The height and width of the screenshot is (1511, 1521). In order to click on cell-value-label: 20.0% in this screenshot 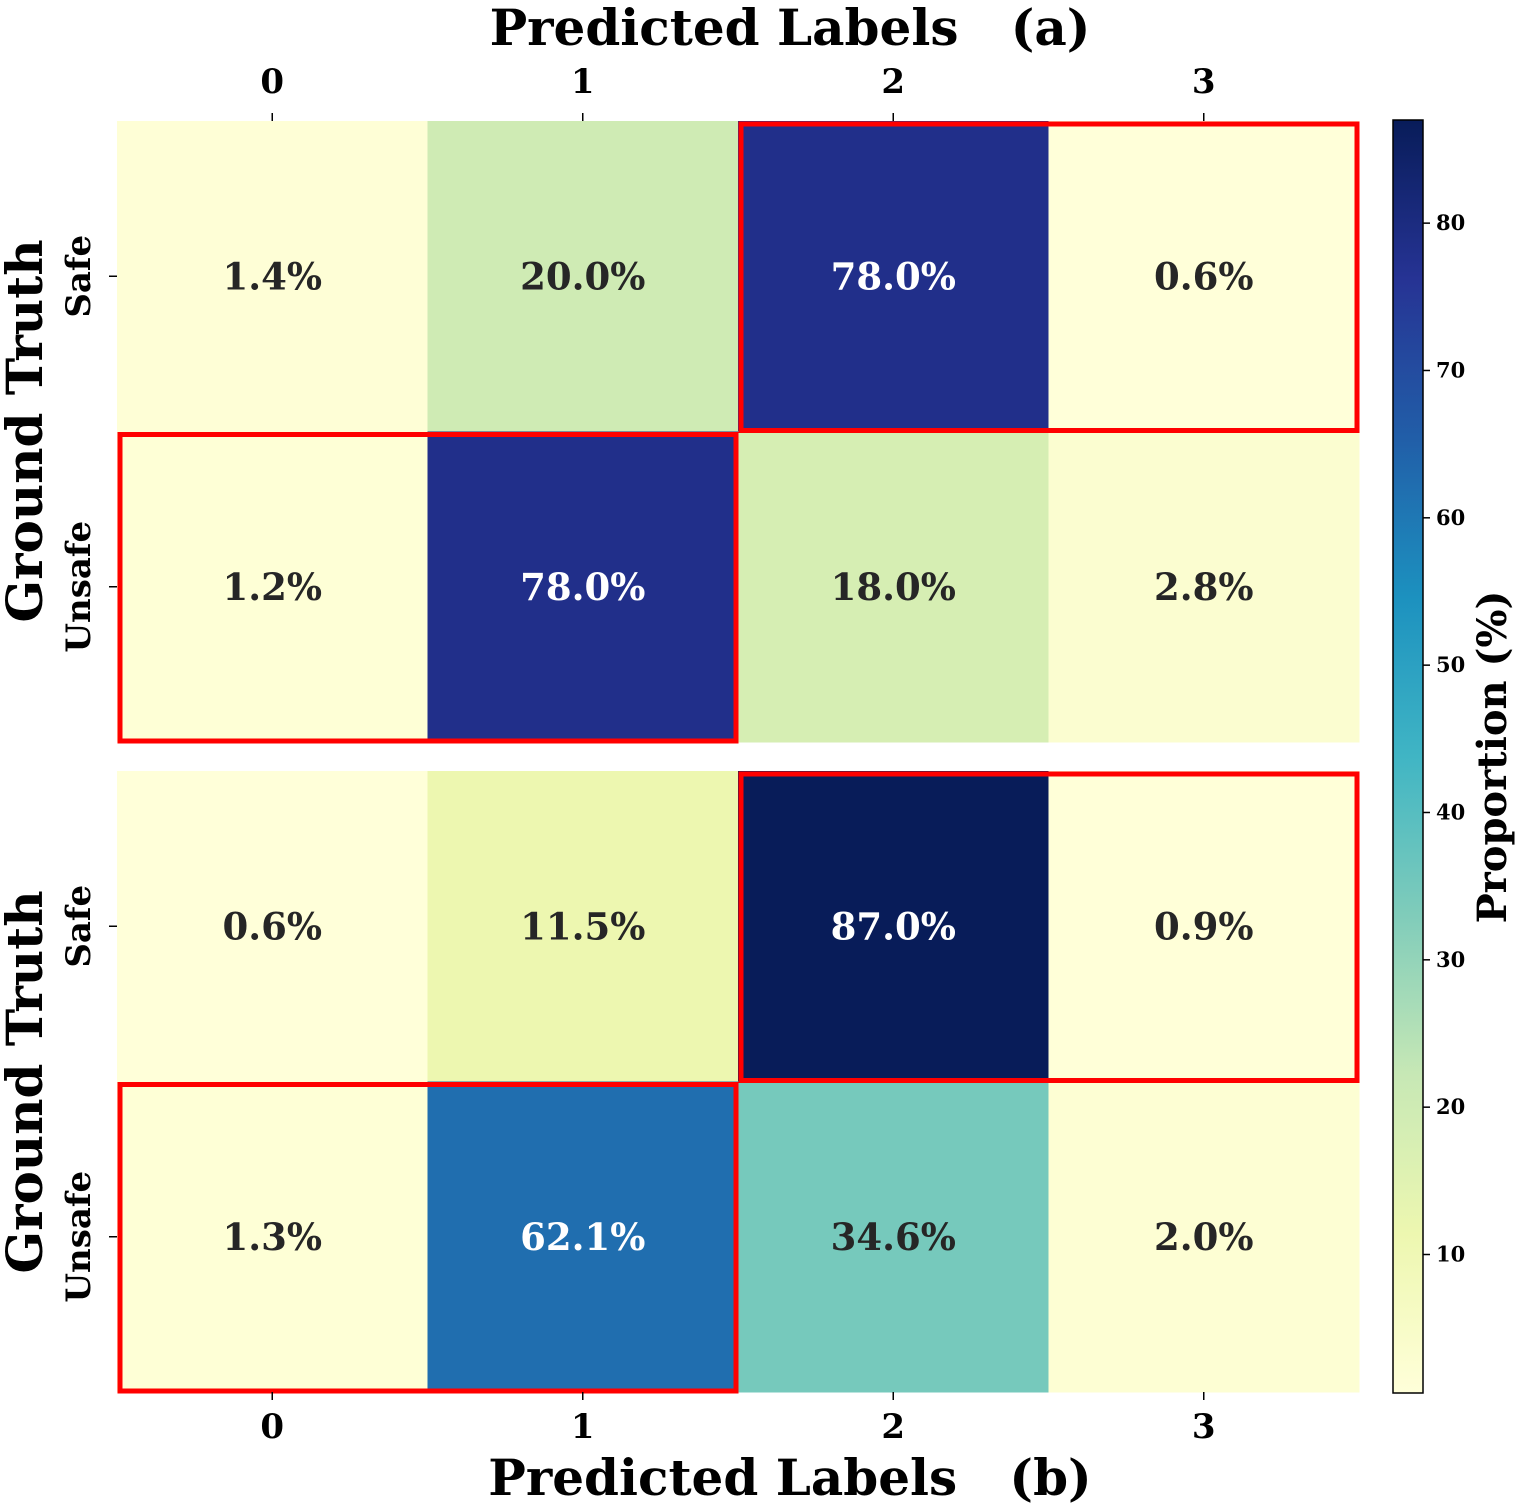, I will do `click(582, 276)`.